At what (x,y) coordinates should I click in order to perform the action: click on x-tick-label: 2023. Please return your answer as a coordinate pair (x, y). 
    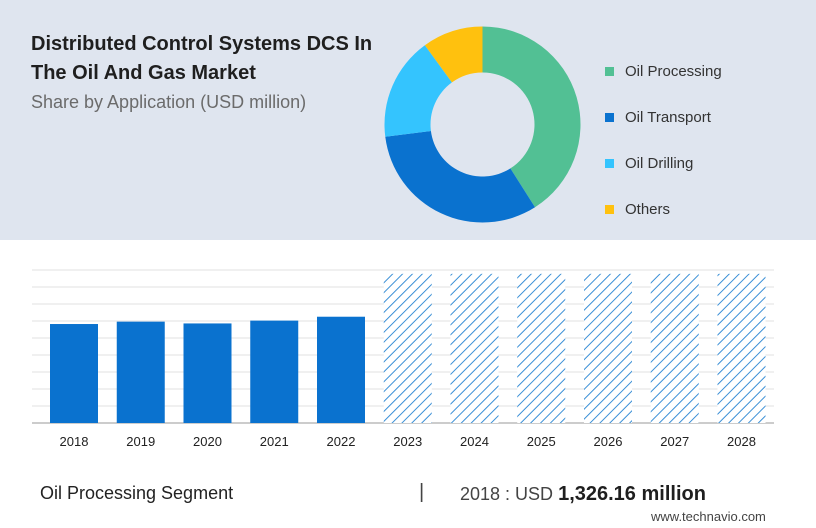
    Looking at the image, I should click on (407, 441).